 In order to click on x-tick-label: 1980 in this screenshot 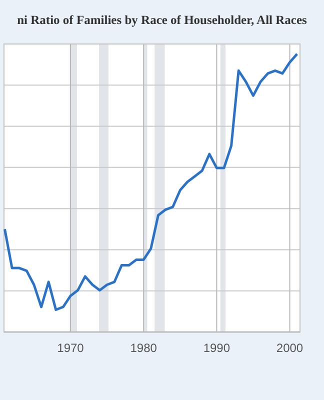, I will do `click(144, 348)`.